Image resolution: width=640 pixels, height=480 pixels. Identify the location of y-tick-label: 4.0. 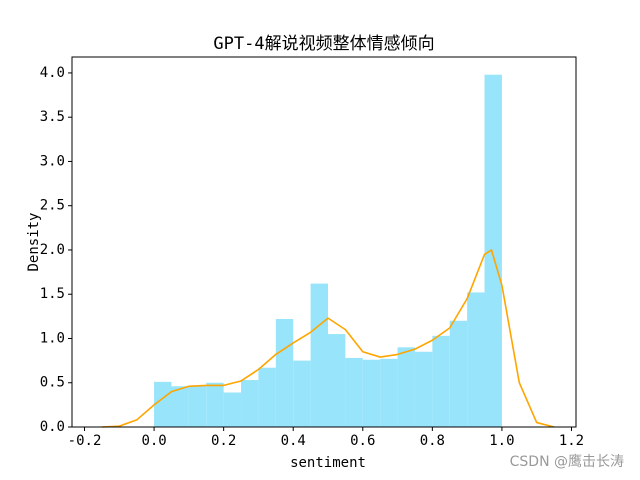
(52, 73).